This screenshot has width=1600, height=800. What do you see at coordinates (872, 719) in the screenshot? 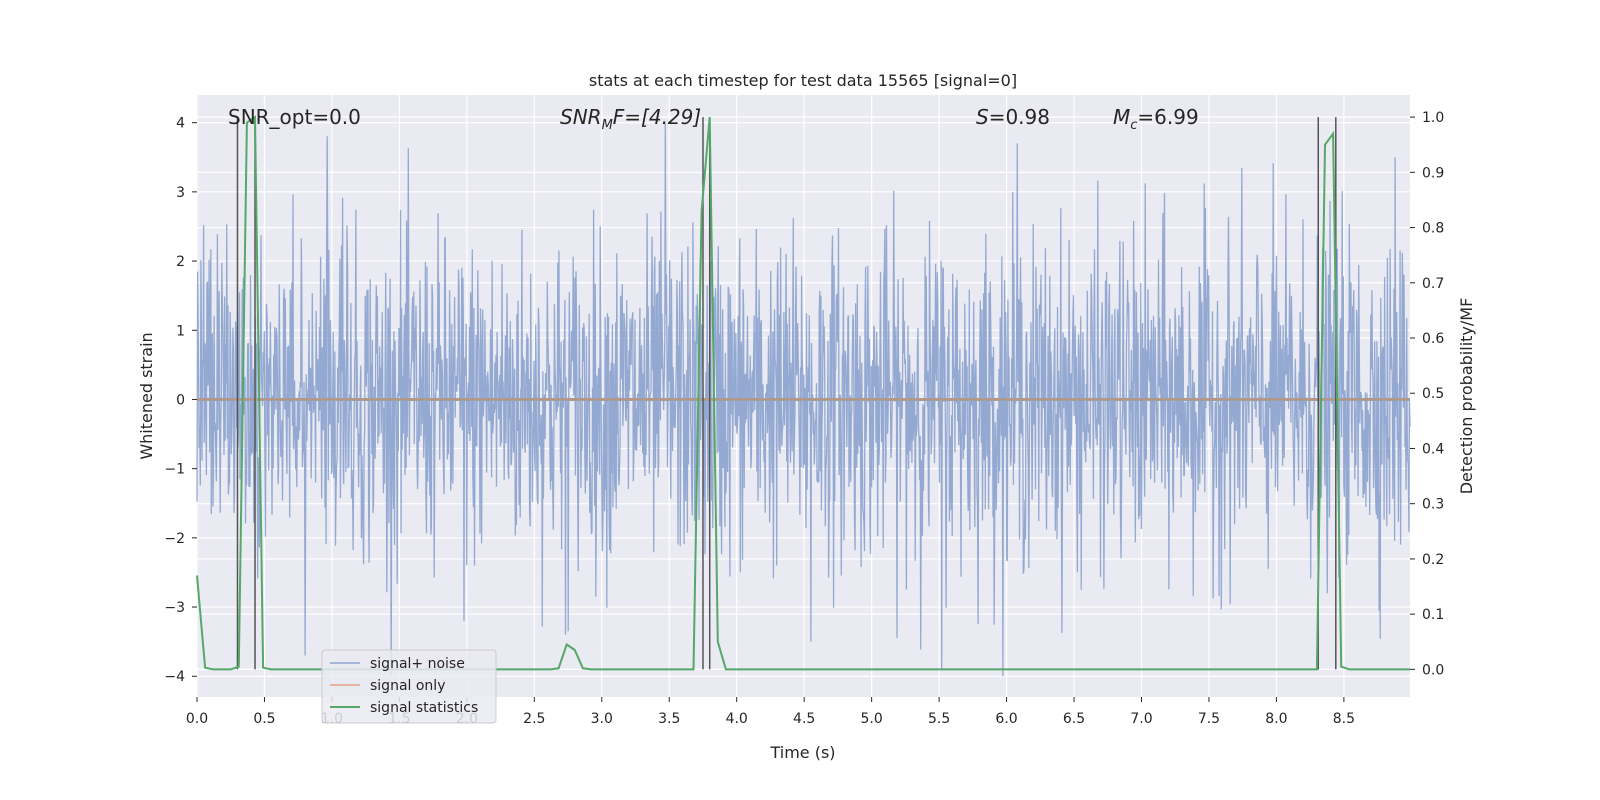
I see `x-tick-label: 5.0` at bounding box center [872, 719].